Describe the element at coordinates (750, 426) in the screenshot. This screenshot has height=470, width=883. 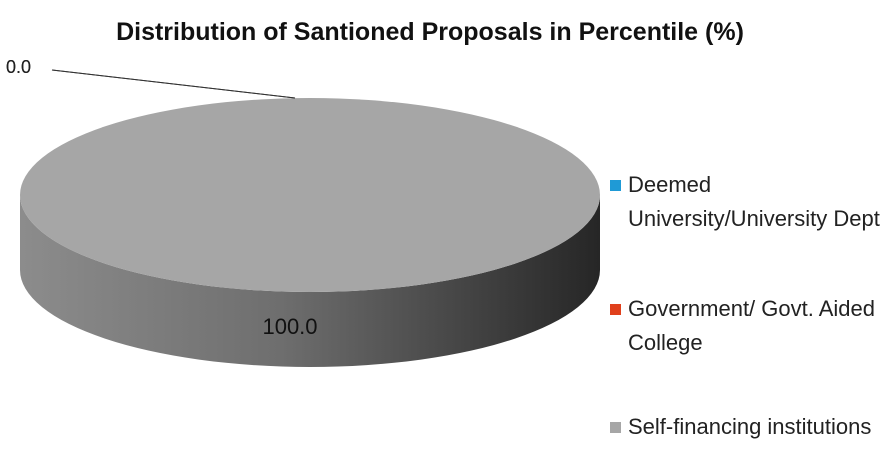
I see `legend-label: Self-financing institutions` at that location.